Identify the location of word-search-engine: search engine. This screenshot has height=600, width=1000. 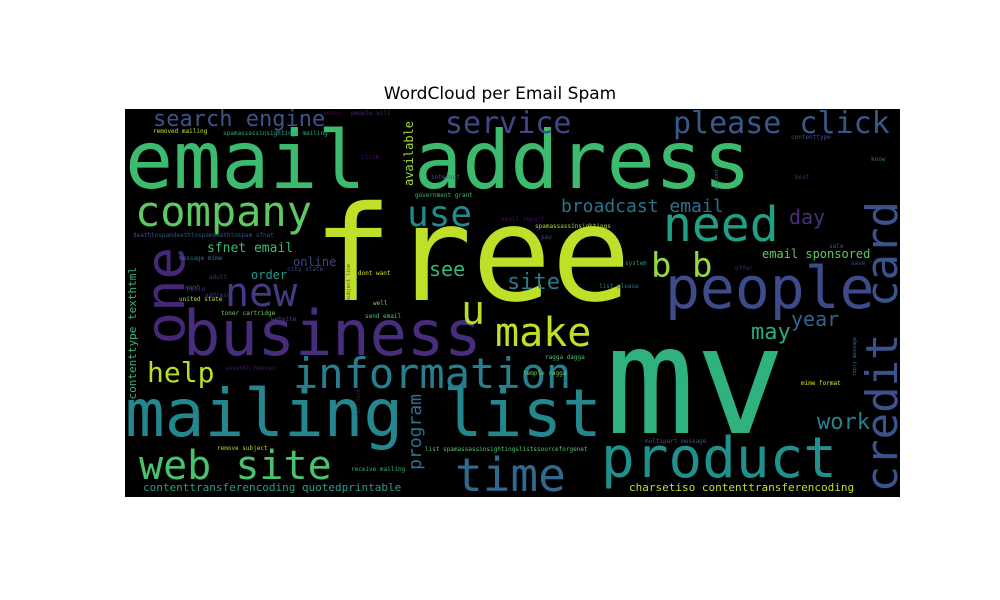
(239, 120).